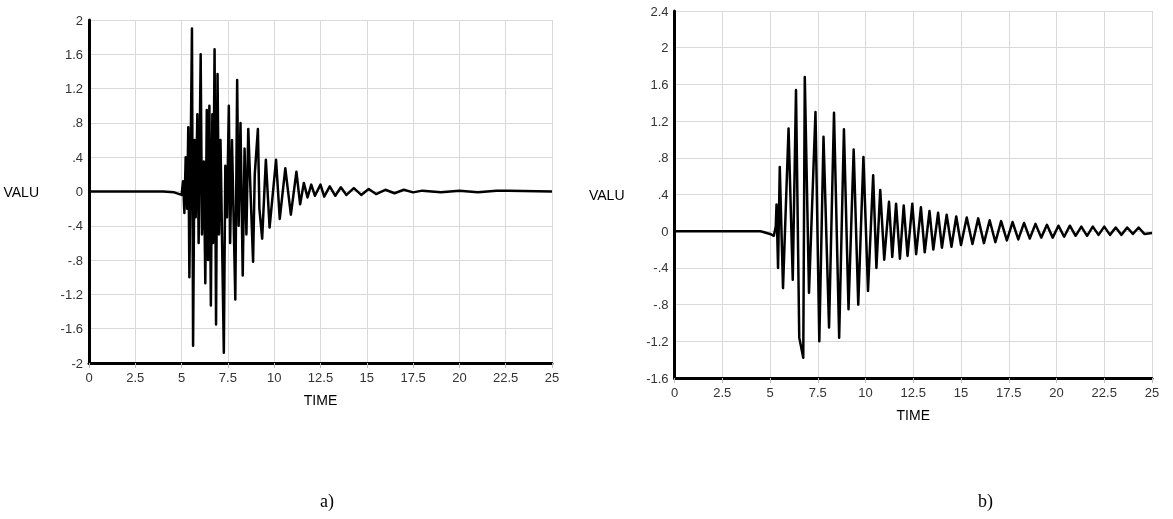 This screenshot has height=519, width=1173. Describe the element at coordinates (659, 11) in the screenshot. I see `y-tick-label: 2.4` at that location.